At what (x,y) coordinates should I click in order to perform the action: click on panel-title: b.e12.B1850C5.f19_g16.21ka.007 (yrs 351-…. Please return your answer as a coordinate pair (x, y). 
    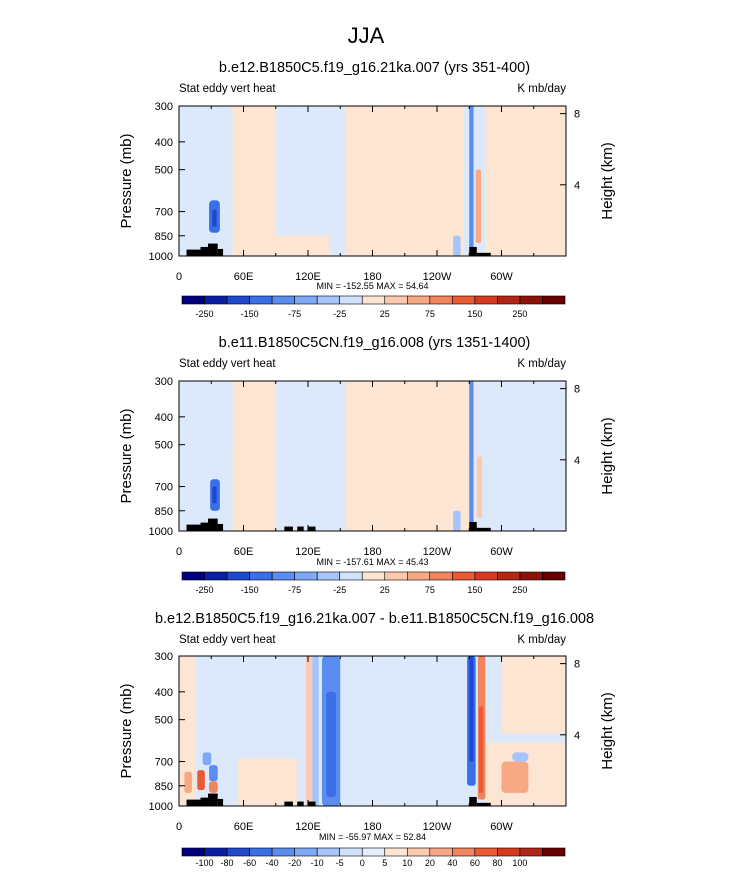
    Looking at the image, I should click on (374, 68).